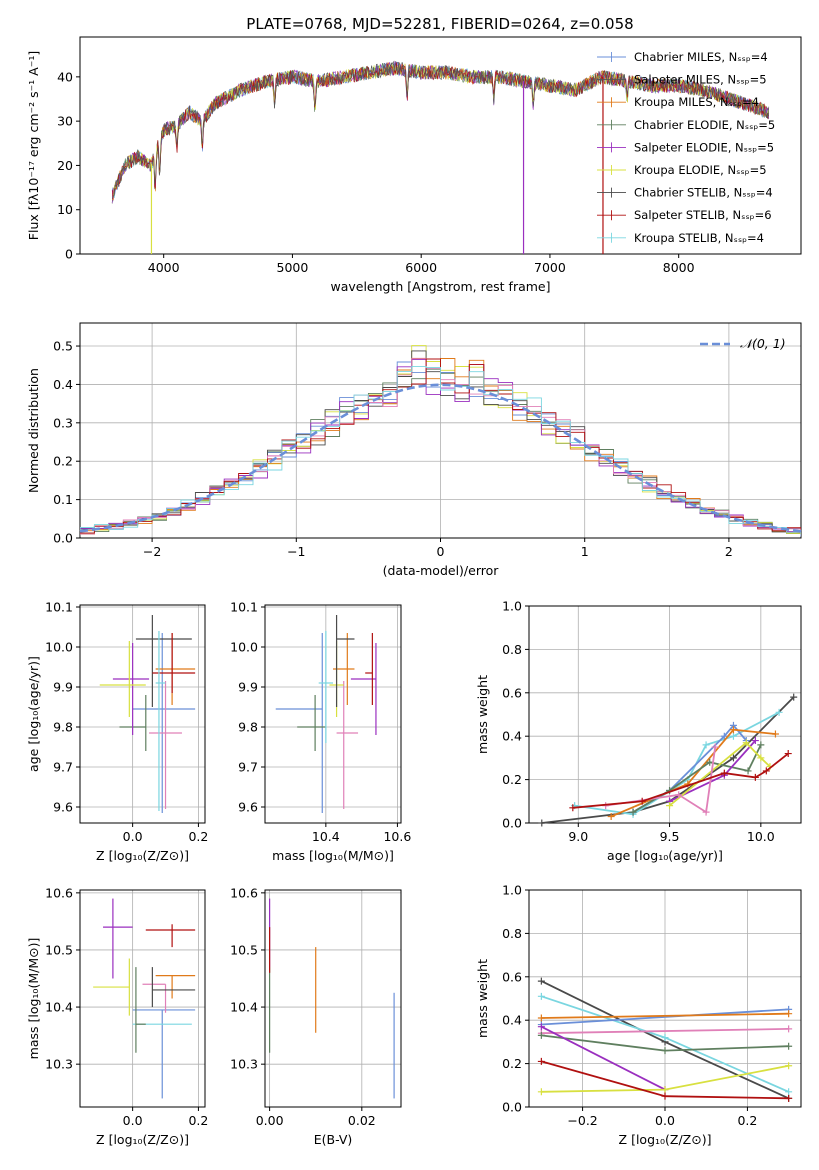 This screenshot has height=1170, width=819. What do you see at coordinates (270, 1120) in the screenshot?
I see `x-tick-label: 0.00` at bounding box center [270, 1120].